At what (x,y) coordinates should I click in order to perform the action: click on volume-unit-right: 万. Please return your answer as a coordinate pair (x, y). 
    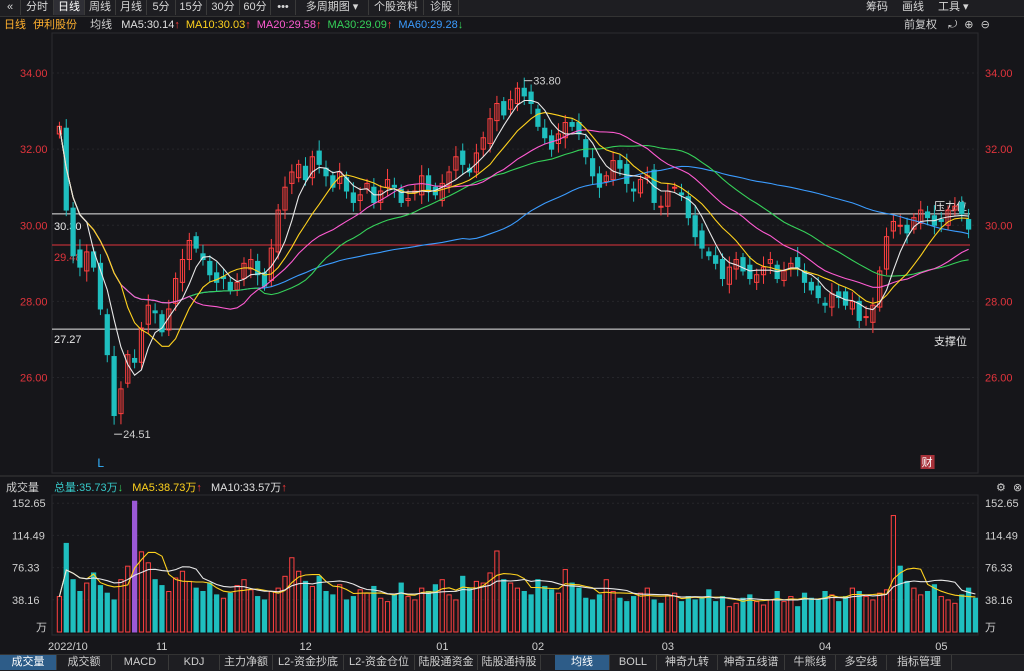
    Looking at the image, I should click on (990, 628).